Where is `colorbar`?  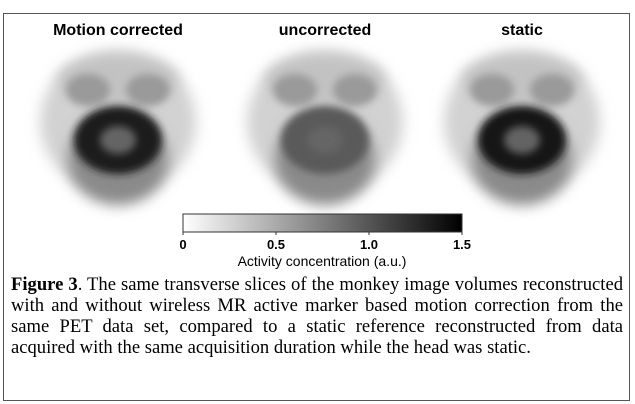 colorbar is located at coordinates (322, 223).